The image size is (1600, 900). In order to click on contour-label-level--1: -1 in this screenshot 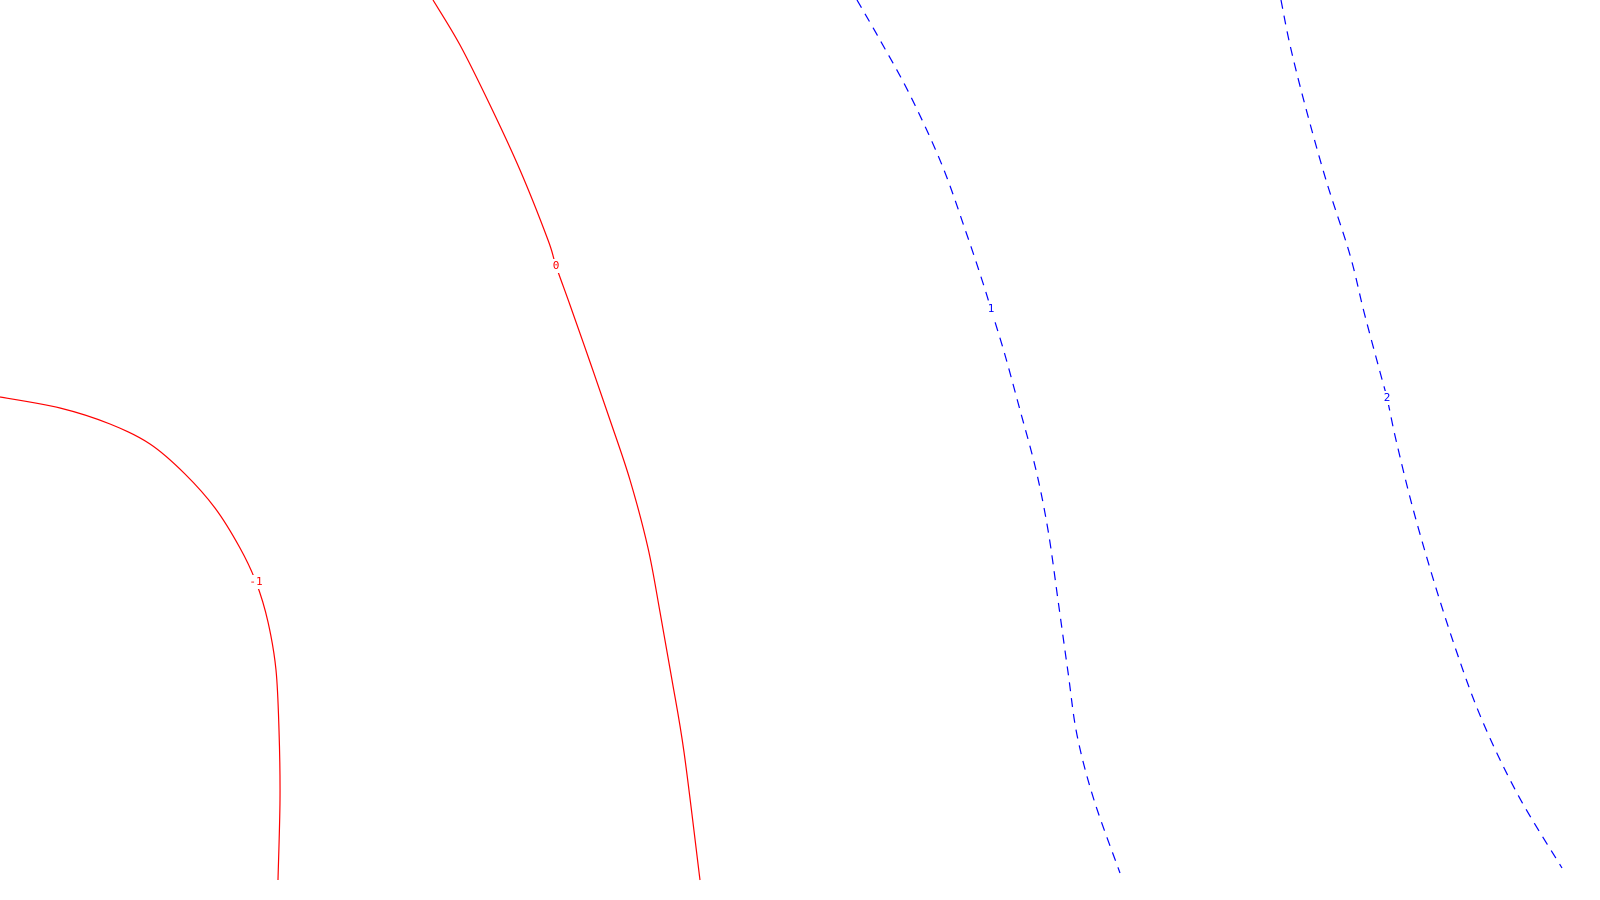, I will do `click(255, 581)`.